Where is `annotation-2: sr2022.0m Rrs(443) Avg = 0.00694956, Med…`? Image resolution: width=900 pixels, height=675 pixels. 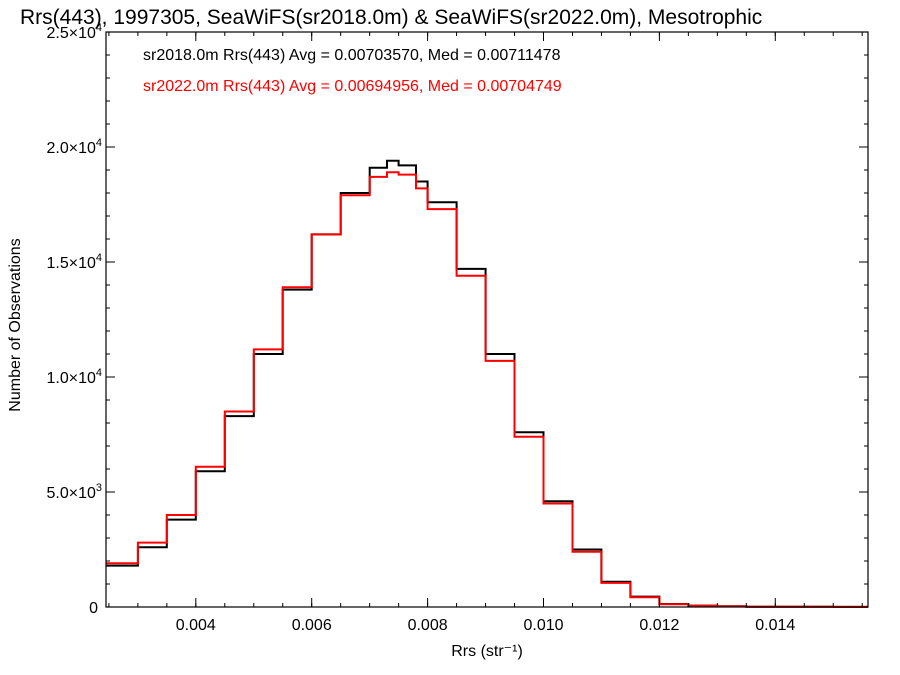 annotation-2: sr2022.0m Rrs(443) Avg = 0.00694956, Med… is located at coordinates (352, 86).